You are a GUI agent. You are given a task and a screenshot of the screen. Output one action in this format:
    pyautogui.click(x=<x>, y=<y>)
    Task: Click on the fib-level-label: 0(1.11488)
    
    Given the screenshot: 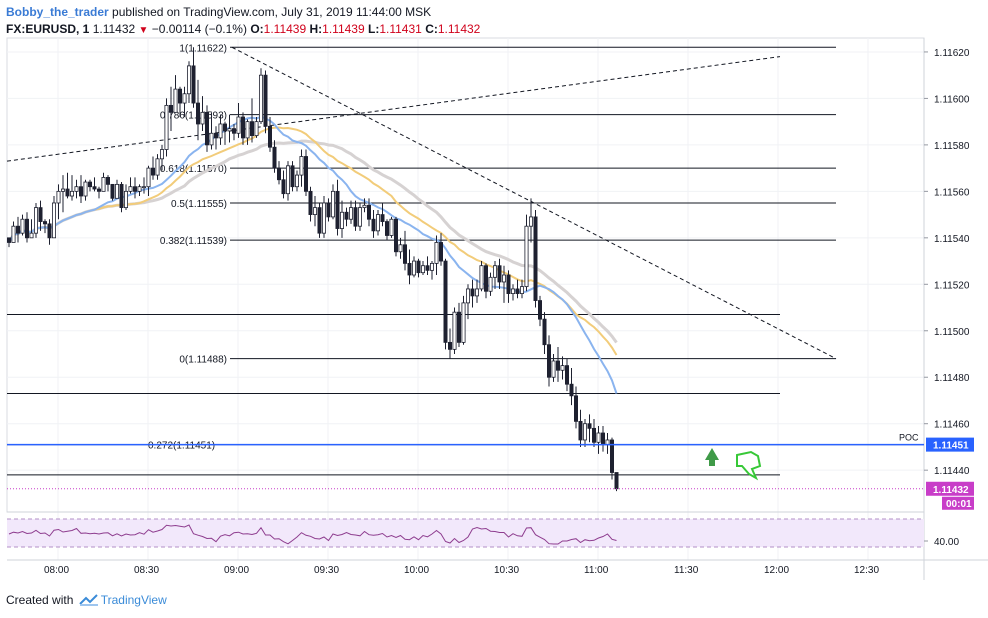 What is the action you would take?
    pyautogui.click(x=203, y=360)
    